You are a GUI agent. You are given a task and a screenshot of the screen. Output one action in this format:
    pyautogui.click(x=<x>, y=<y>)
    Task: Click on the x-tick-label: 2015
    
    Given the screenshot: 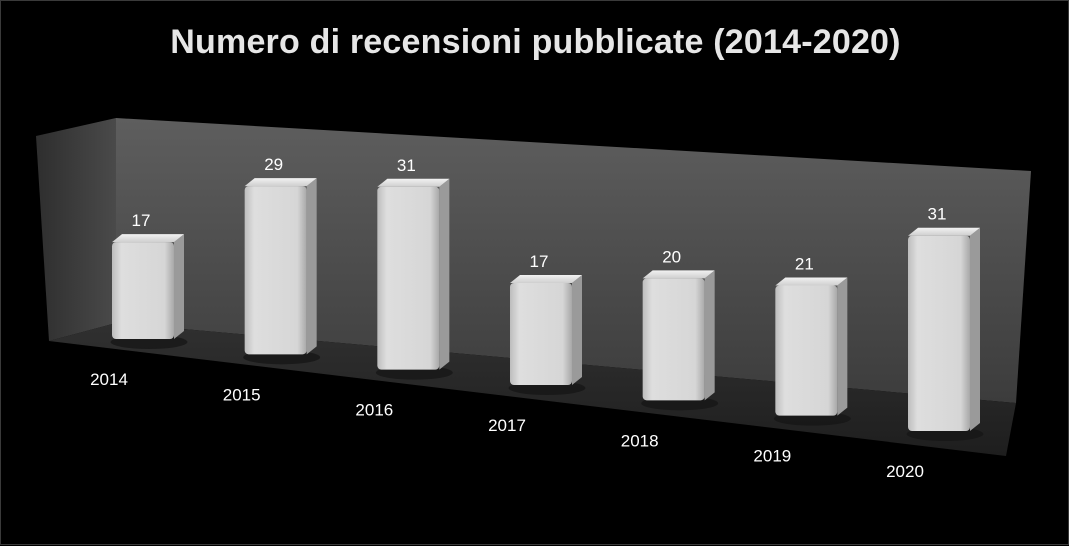 What is the action you would take?
    pyautogui.click(x=242, y=394)
    